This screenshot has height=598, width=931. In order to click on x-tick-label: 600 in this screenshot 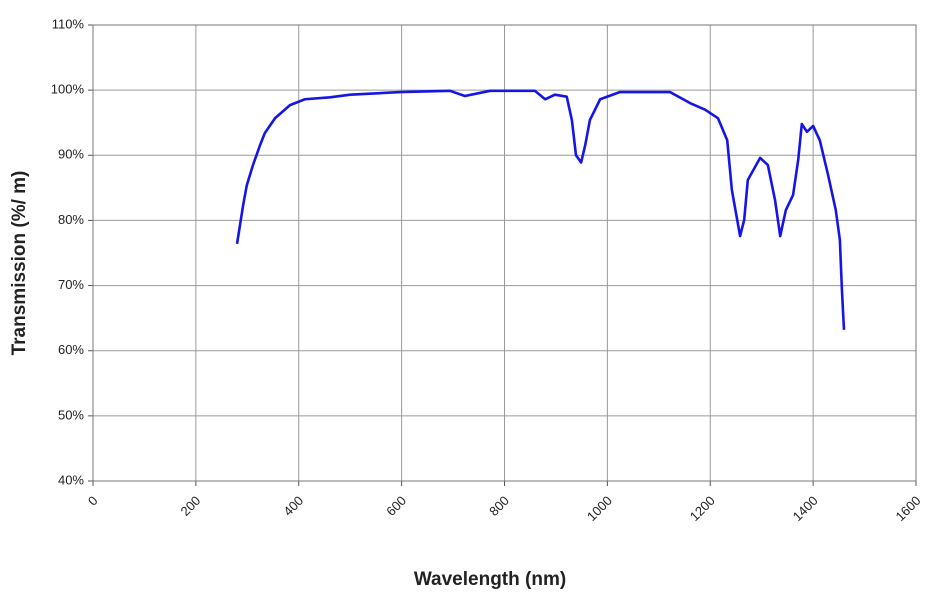, I will do `click(396, 506)`.